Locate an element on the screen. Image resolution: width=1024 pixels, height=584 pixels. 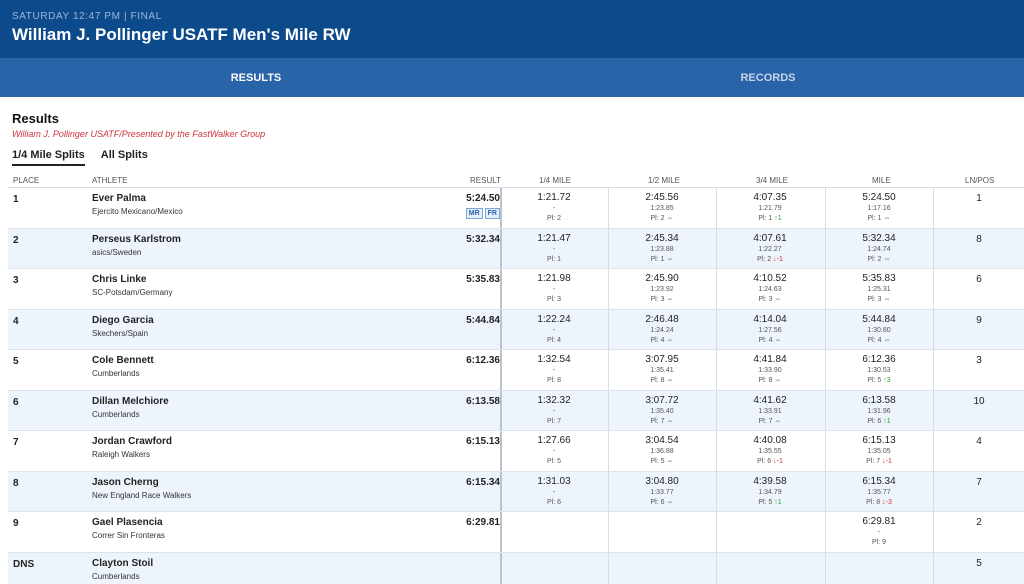
split-lap: 1:23.92 is located at coordinates (662, 289).